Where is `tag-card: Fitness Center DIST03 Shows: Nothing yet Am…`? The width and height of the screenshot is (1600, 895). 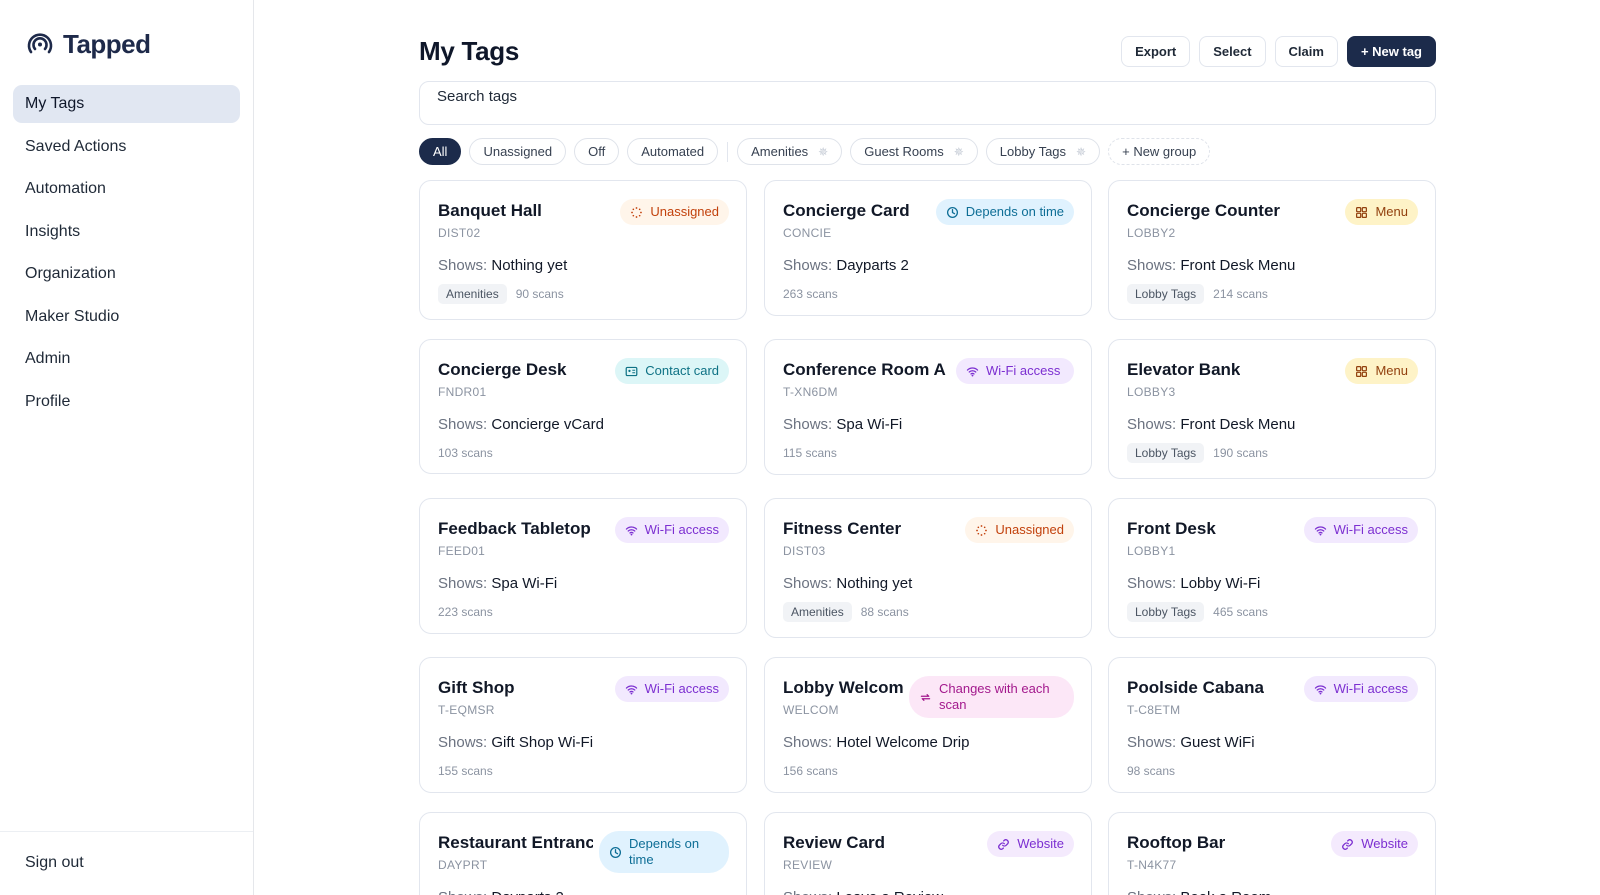 tag-card: Fitness Center DIST03 Shows: Nothing yet Am… is located at coordinates (928, 568).